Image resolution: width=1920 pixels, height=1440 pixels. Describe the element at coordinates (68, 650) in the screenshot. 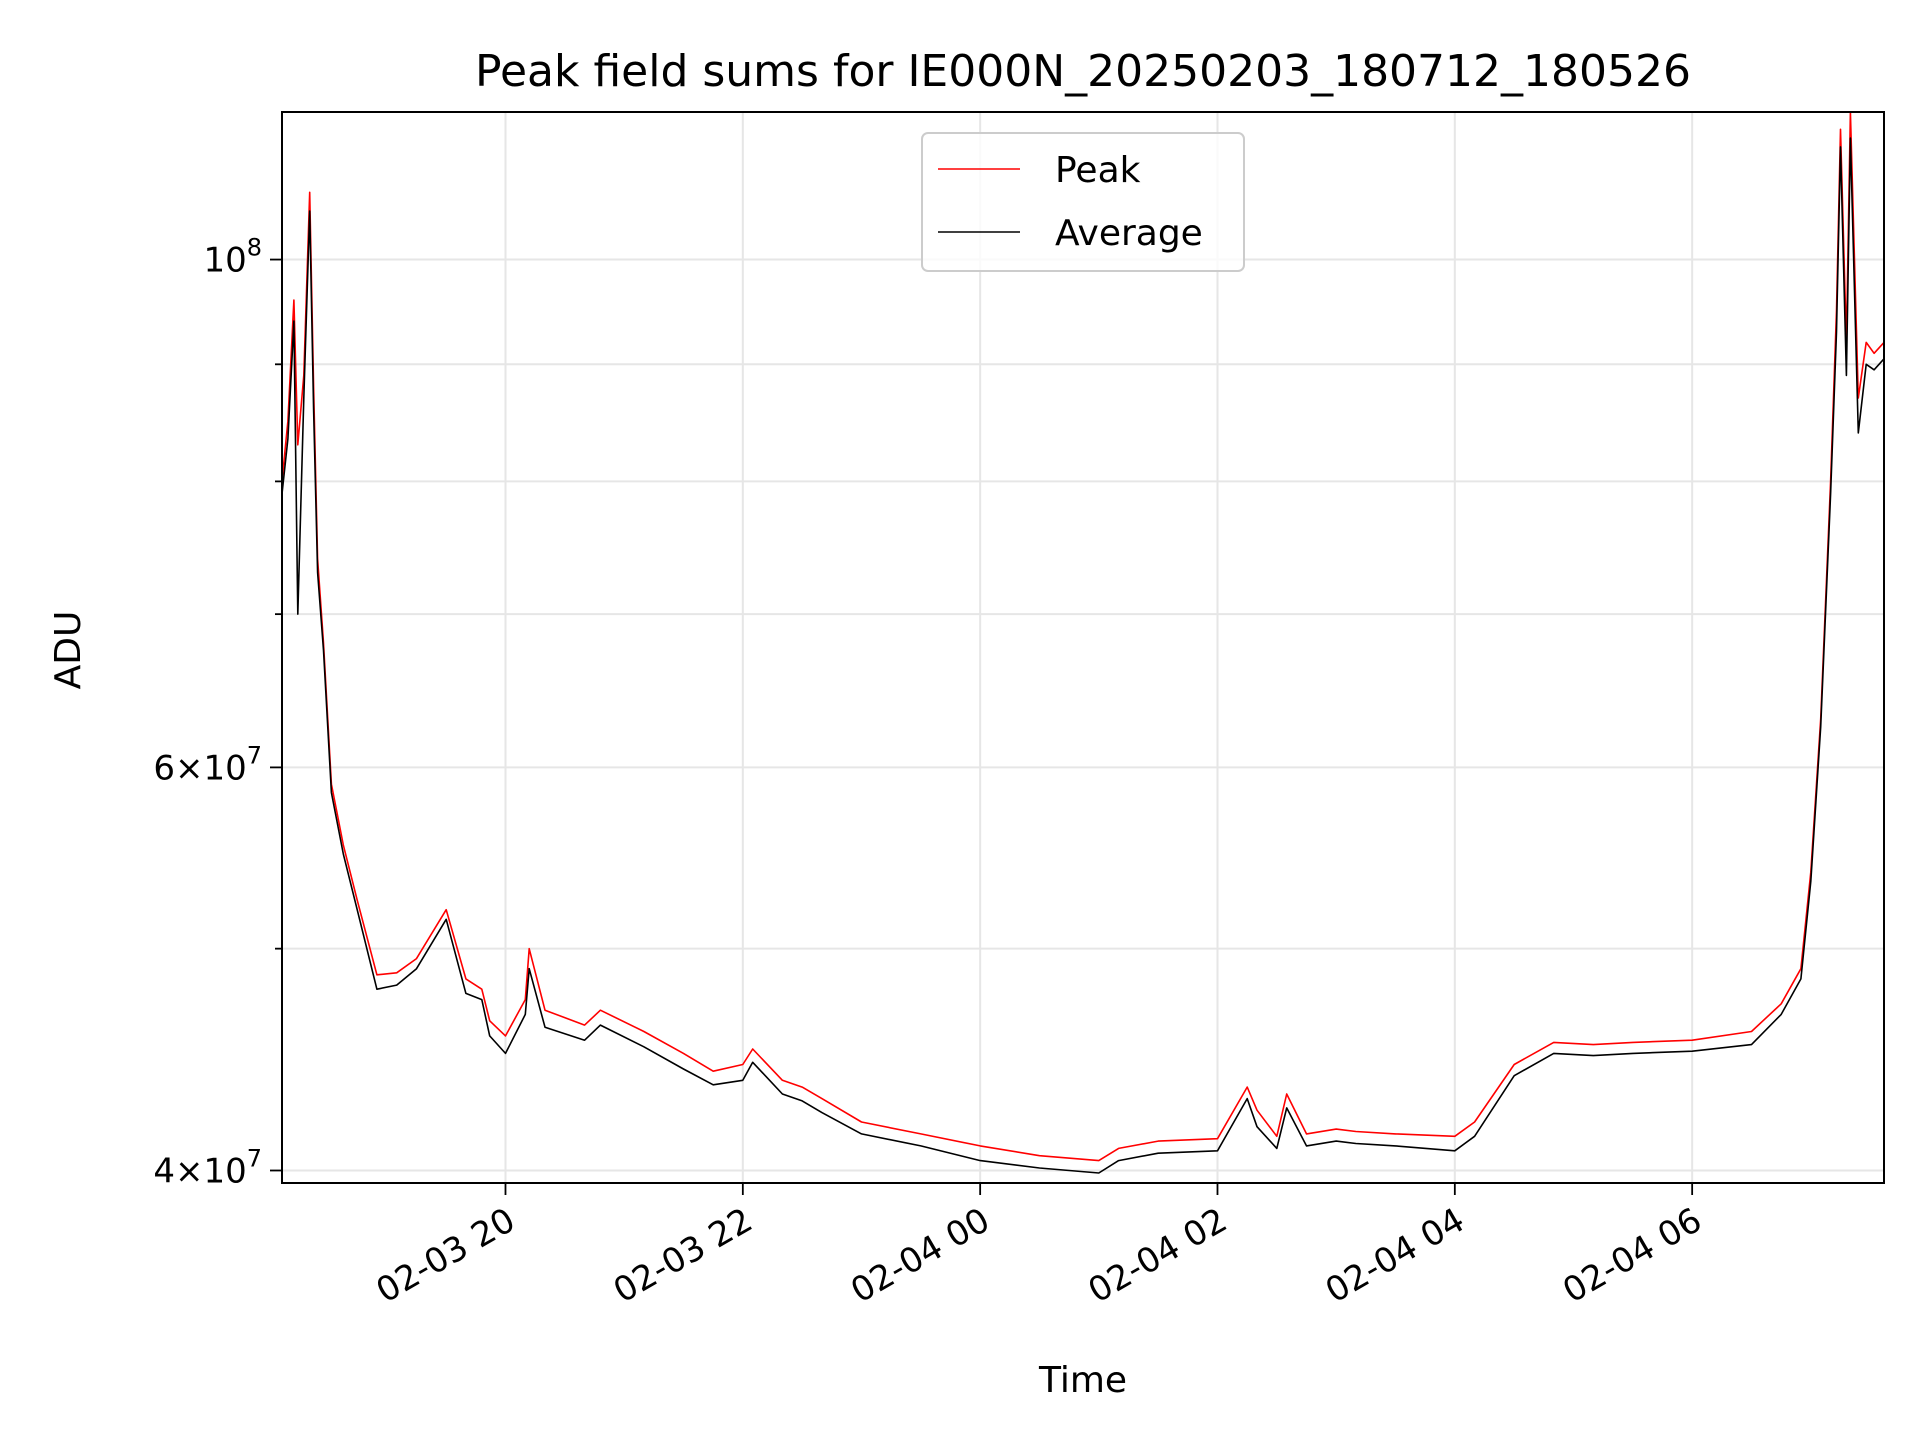

I see `y-axis-label: ADU` at that location.